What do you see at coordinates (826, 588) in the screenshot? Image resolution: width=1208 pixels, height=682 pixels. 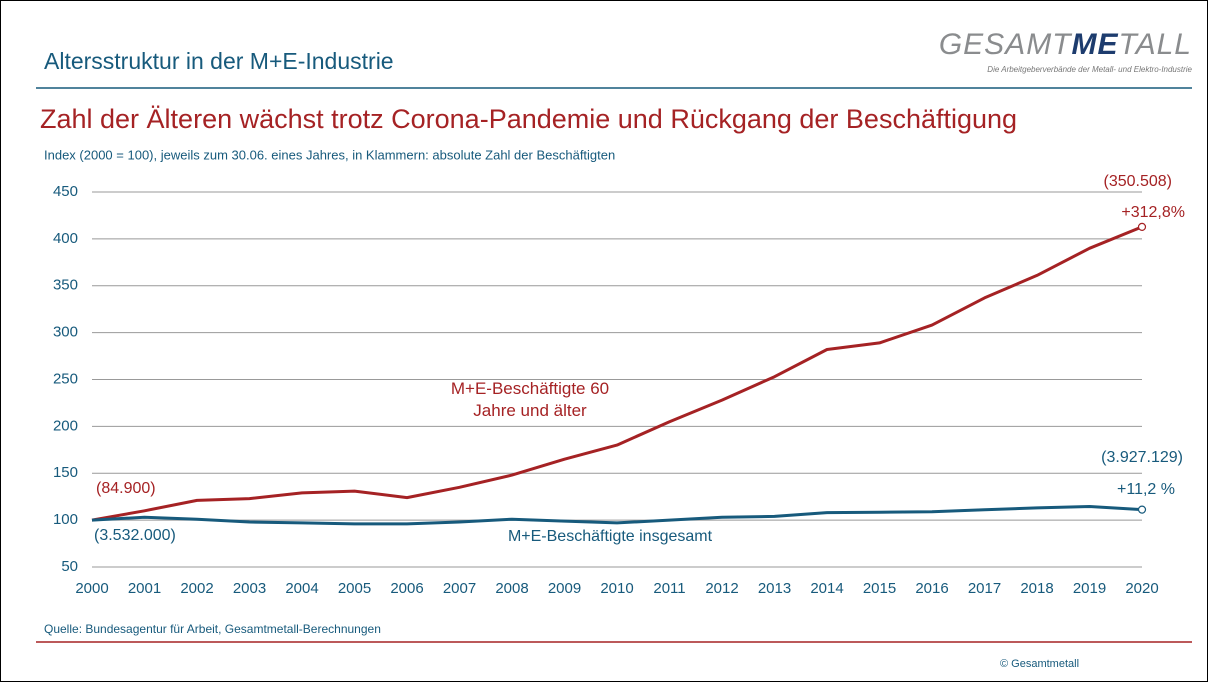 I see `x-tick-label: 2014` at bounding box center [826, 588].